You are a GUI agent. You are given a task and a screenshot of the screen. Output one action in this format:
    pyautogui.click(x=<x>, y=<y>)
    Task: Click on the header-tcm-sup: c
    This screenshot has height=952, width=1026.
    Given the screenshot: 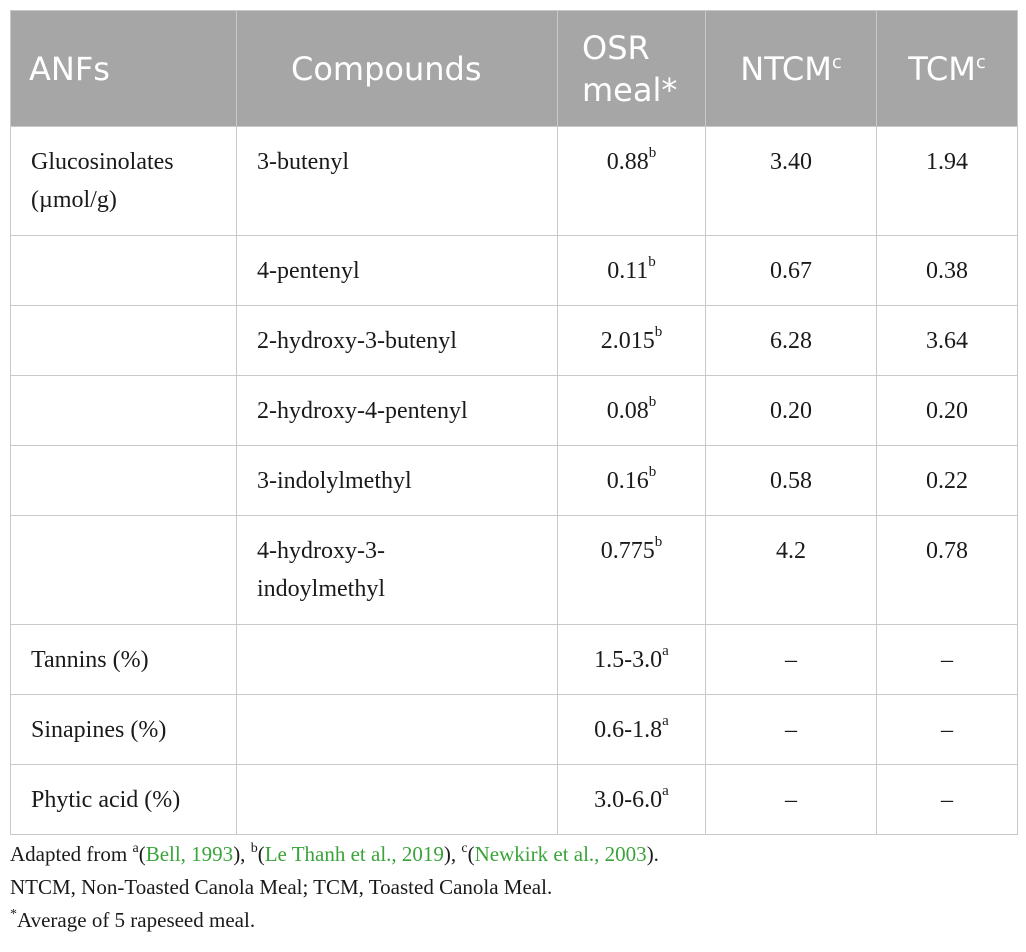 What is the action you would take?
    pyautogui.click(x=980, y=62)
    